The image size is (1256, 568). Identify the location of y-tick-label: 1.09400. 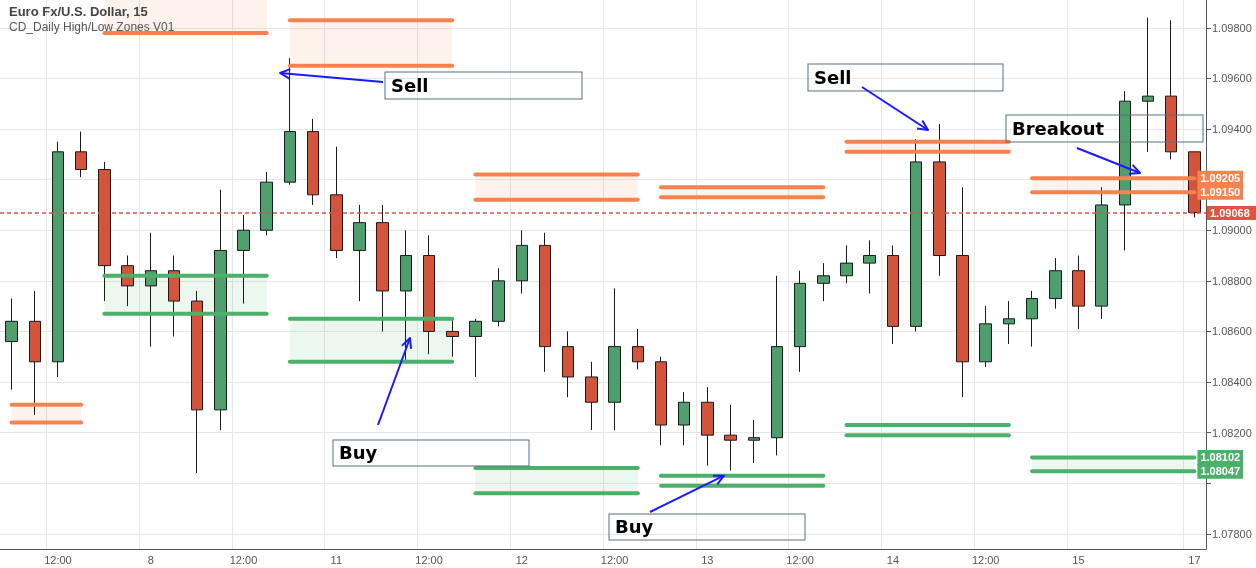
(1232, 129).